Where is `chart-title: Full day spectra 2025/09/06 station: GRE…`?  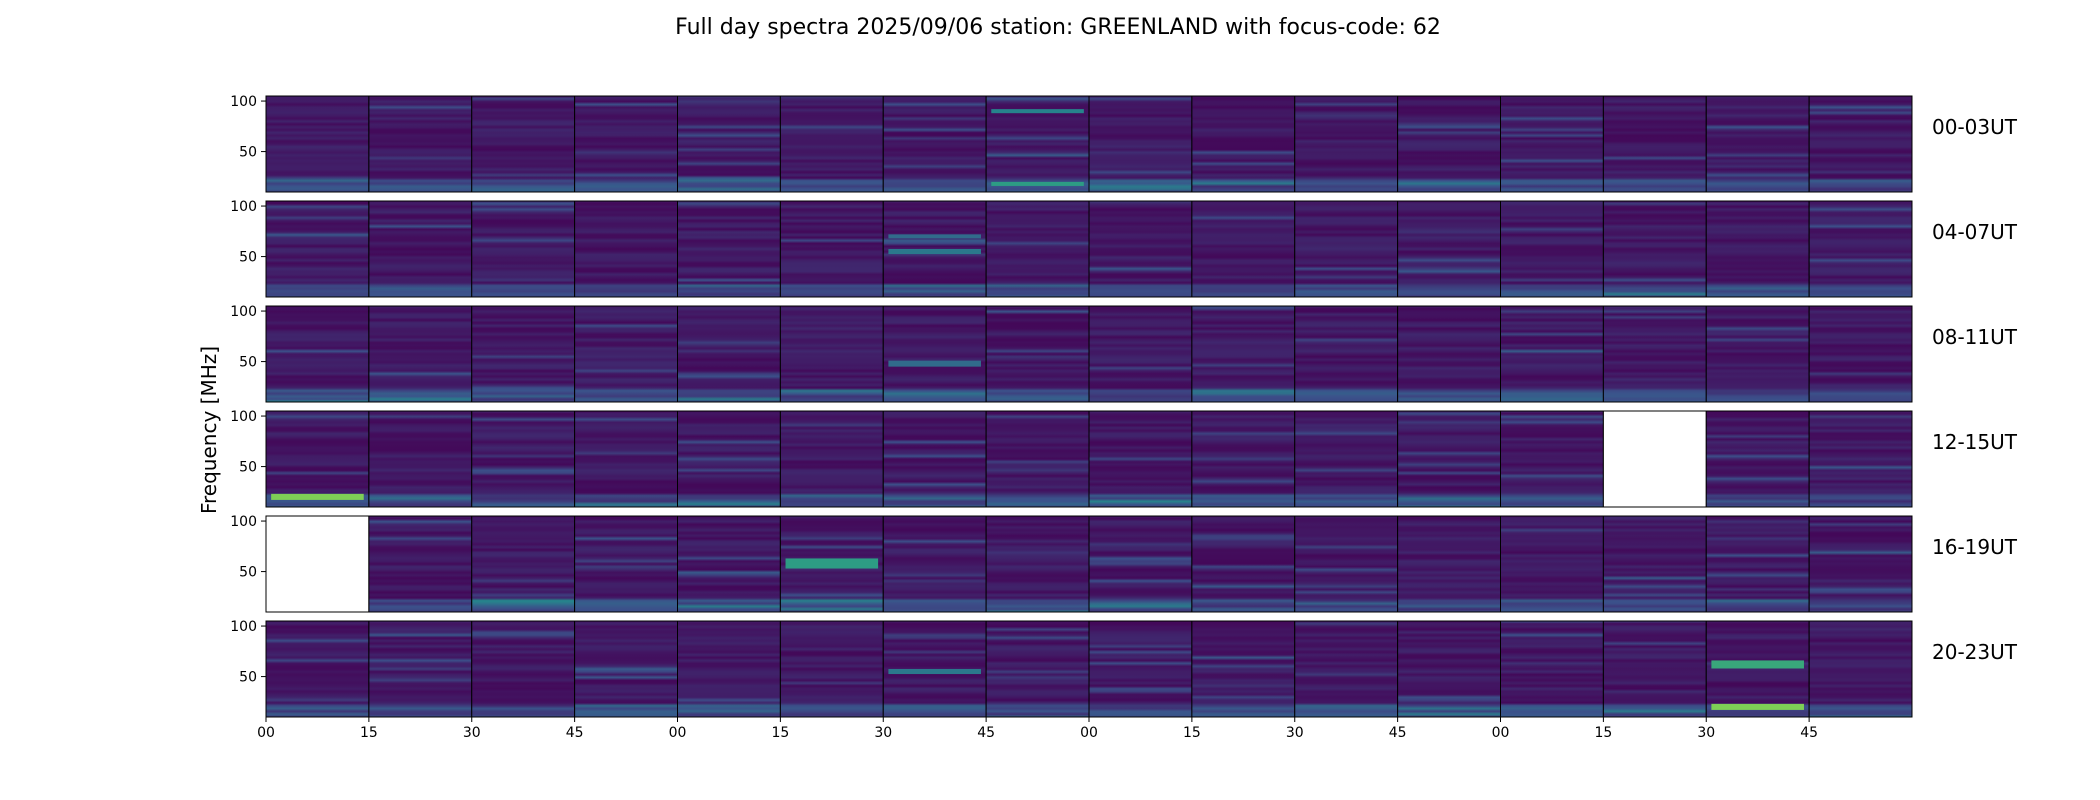
chart-title: Full day spectra 2025/09/06 station: GRE… is located at coordinates (1058, 27).